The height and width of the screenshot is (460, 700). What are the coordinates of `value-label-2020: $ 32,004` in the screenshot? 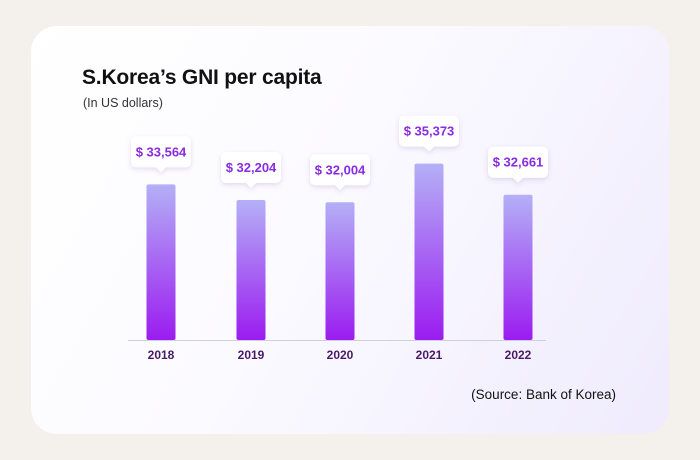 It's located at (340, 169).